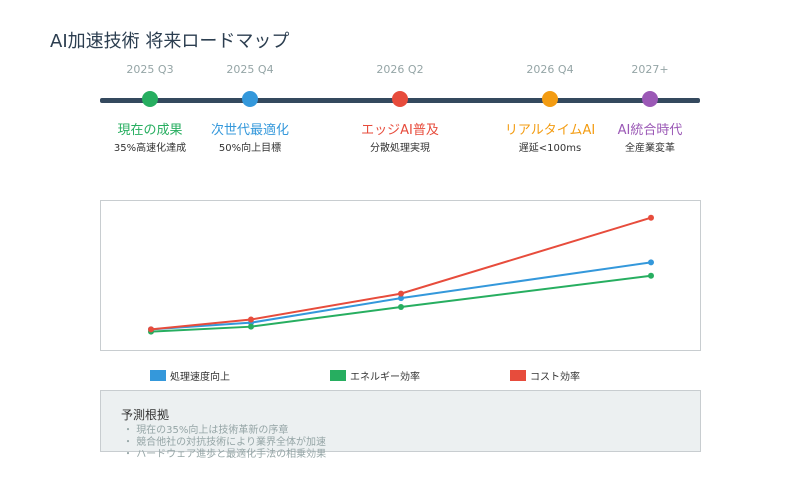  I want to click on legend-label: エネルギー効率, so click(385, 377).